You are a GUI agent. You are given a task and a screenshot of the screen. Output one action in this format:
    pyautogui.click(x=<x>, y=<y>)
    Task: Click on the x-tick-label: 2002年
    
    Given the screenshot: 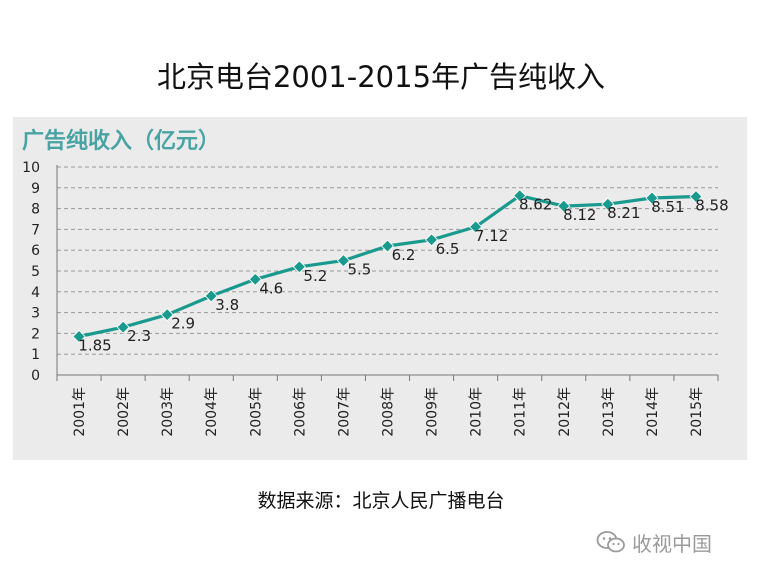 What is the action you would take?
    pyautogui.click(x=124, y=412)
    